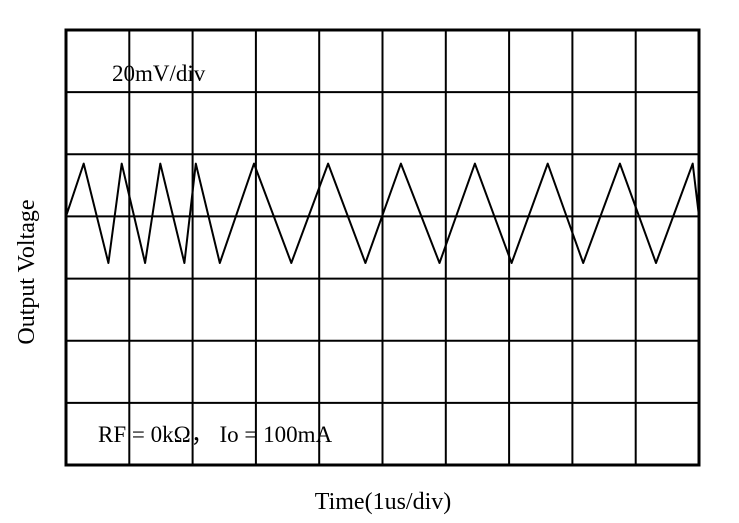 This screenshot has width=739, height=523. What do you see at coordinates (27, 271) in the screenshot?
I see `y-axis-label: Output Voltage` at bounding box center [27, 271].